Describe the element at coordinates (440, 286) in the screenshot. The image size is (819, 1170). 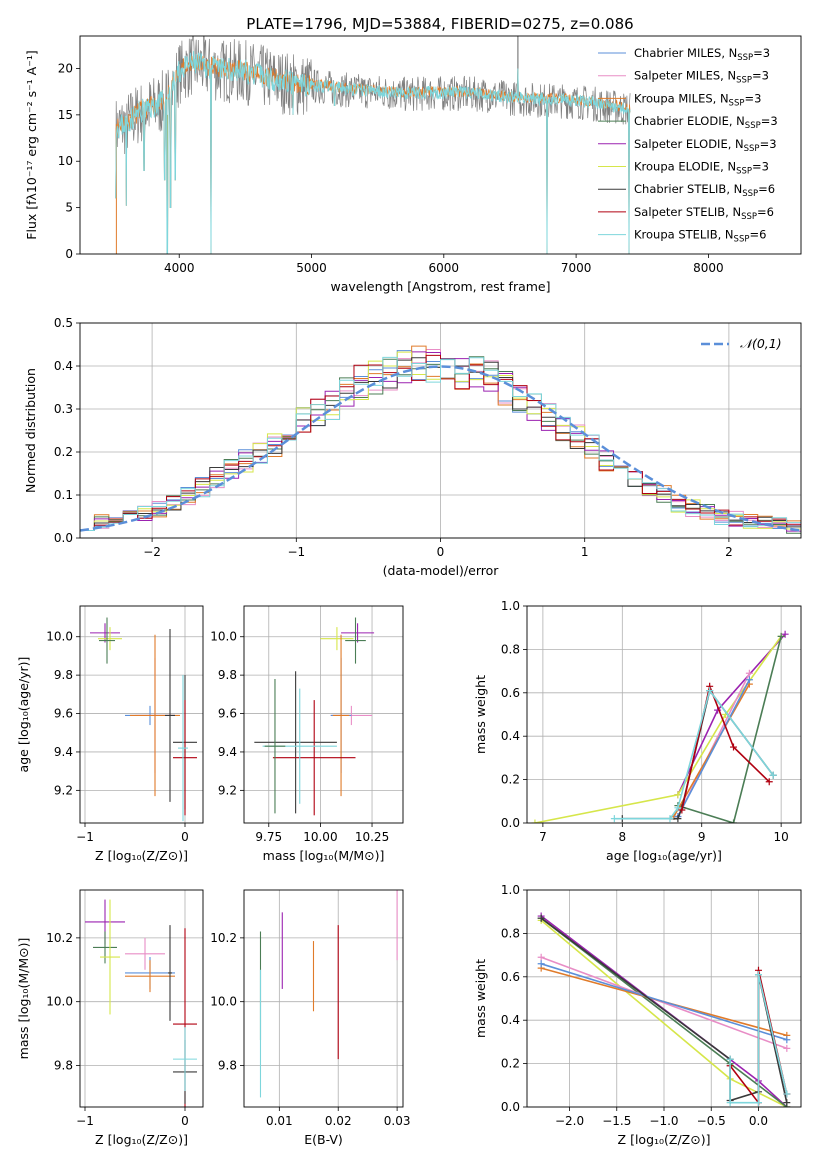
I see `x-axis-label: wavelength [Angstrom, rest frame]` at that location.